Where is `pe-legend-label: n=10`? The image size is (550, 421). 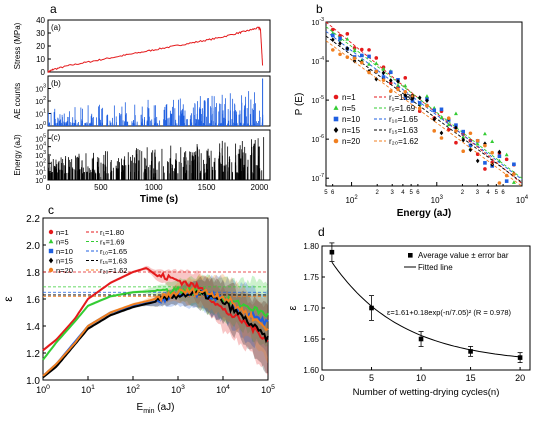 pe-legend-label: n=10 is located at coordinates (351, 119).